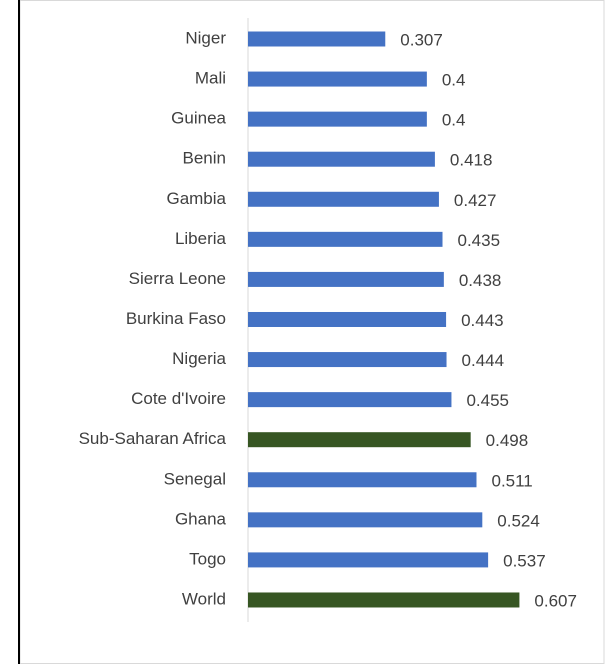  What do you see at coordinates (178, 398) in the screenshot?
I see `y-tick-label: Cote d'Ivoire` at bounding box center [178, 398].